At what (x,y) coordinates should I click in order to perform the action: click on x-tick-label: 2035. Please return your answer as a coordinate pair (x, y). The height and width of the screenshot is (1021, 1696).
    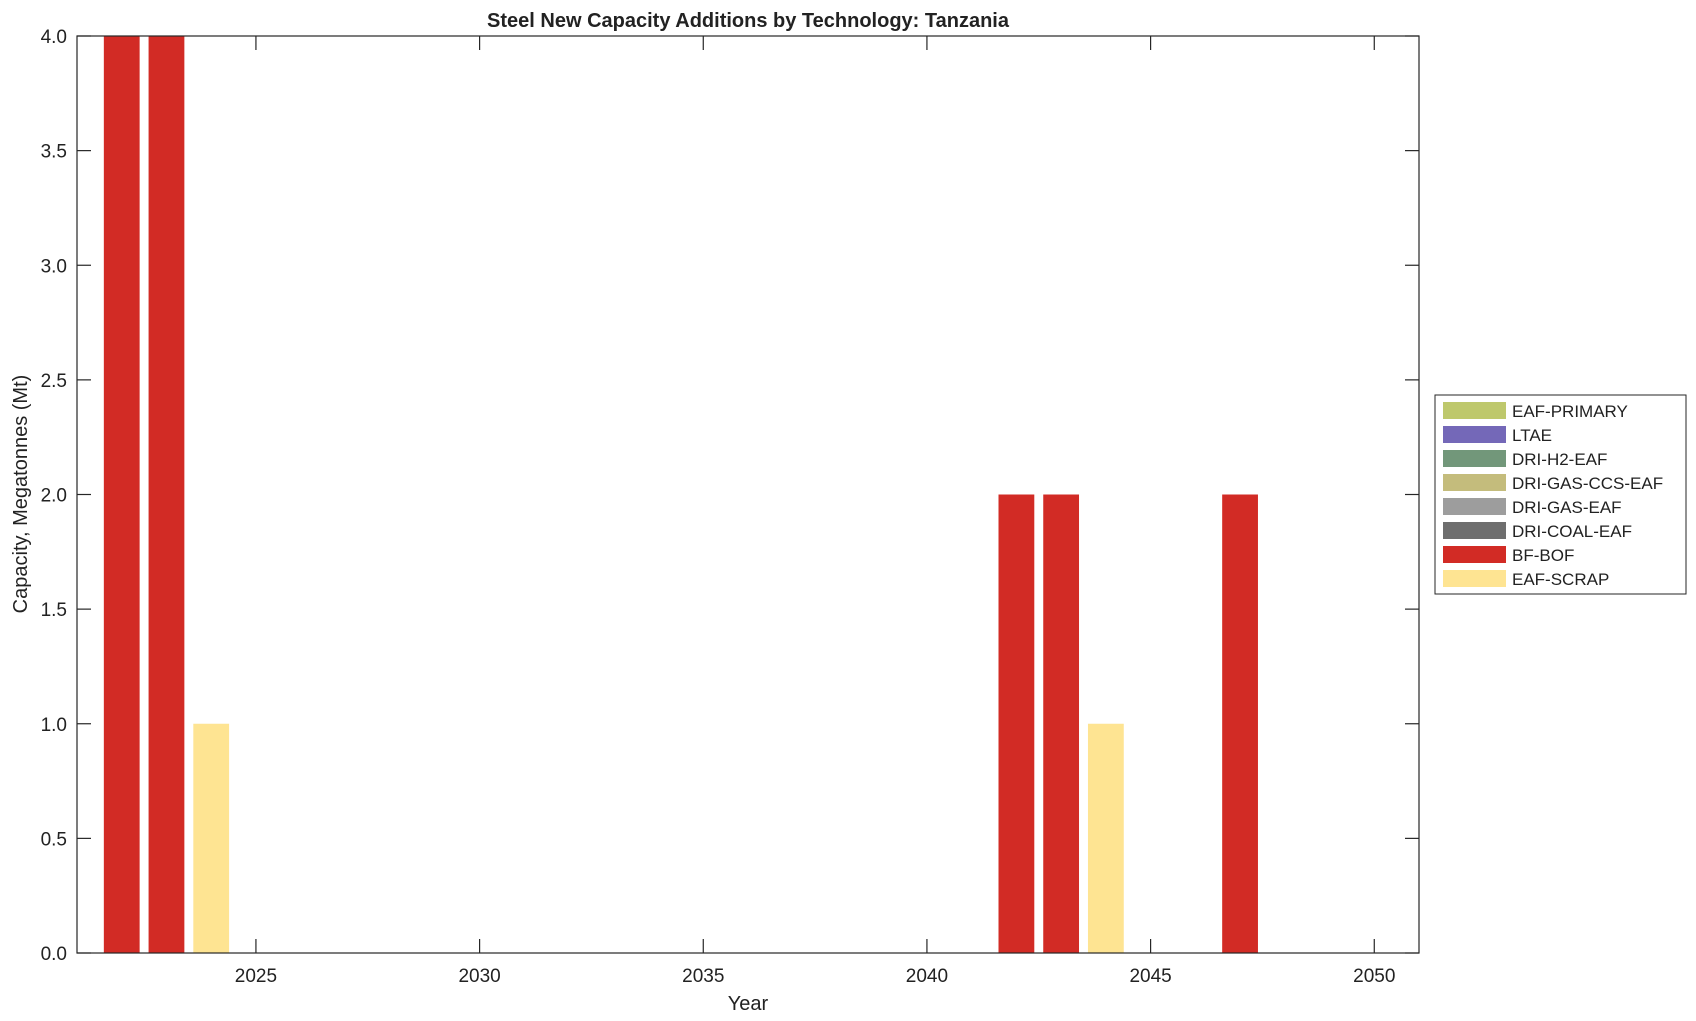
    Looking at the image, I should click on (703, 976).